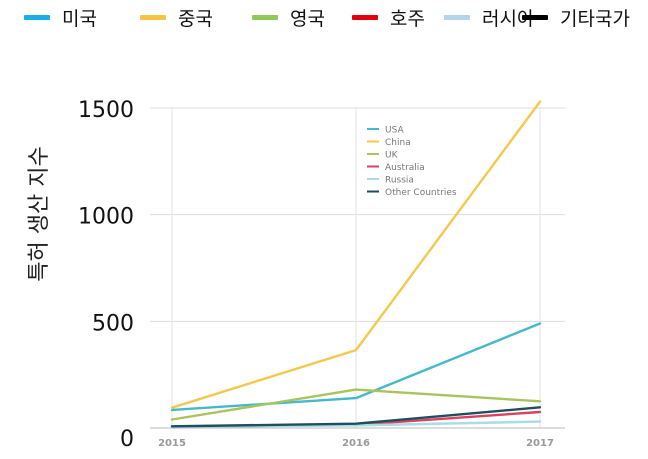 The width and height of the screenshot is (648, 459). I want to click on inner-legend: USA China UK Australia Russia Other Countries, so click(412, 162).